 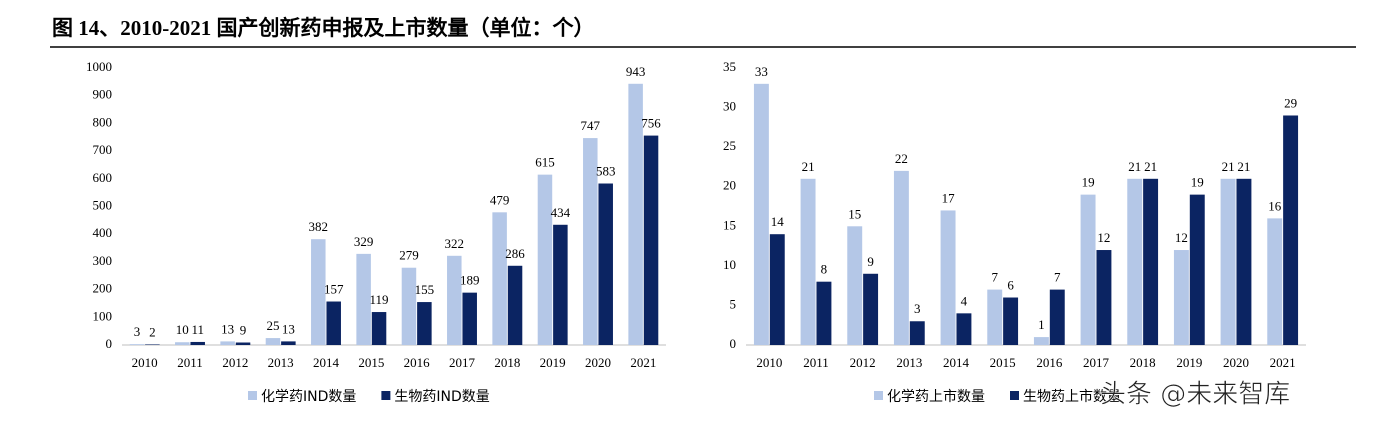 What do you see at coordinates (152, 331) in the screenshot?
I see `data-label: 2` at bounding box center [152, 331].